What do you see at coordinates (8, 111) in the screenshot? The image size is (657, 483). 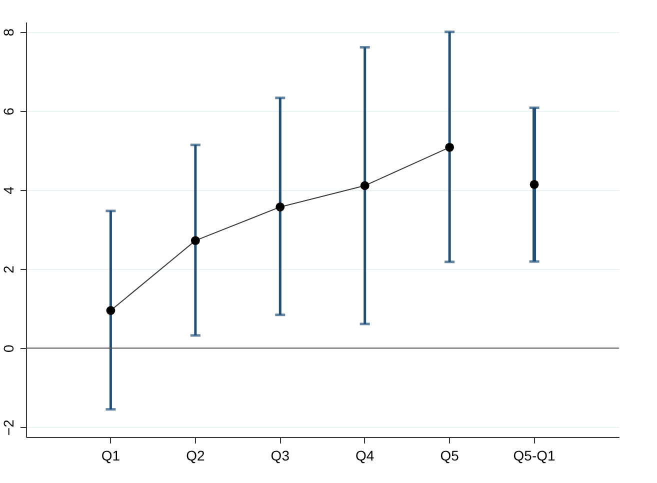 I see `y-tick-label: 6` at bounding box center [8, 111].